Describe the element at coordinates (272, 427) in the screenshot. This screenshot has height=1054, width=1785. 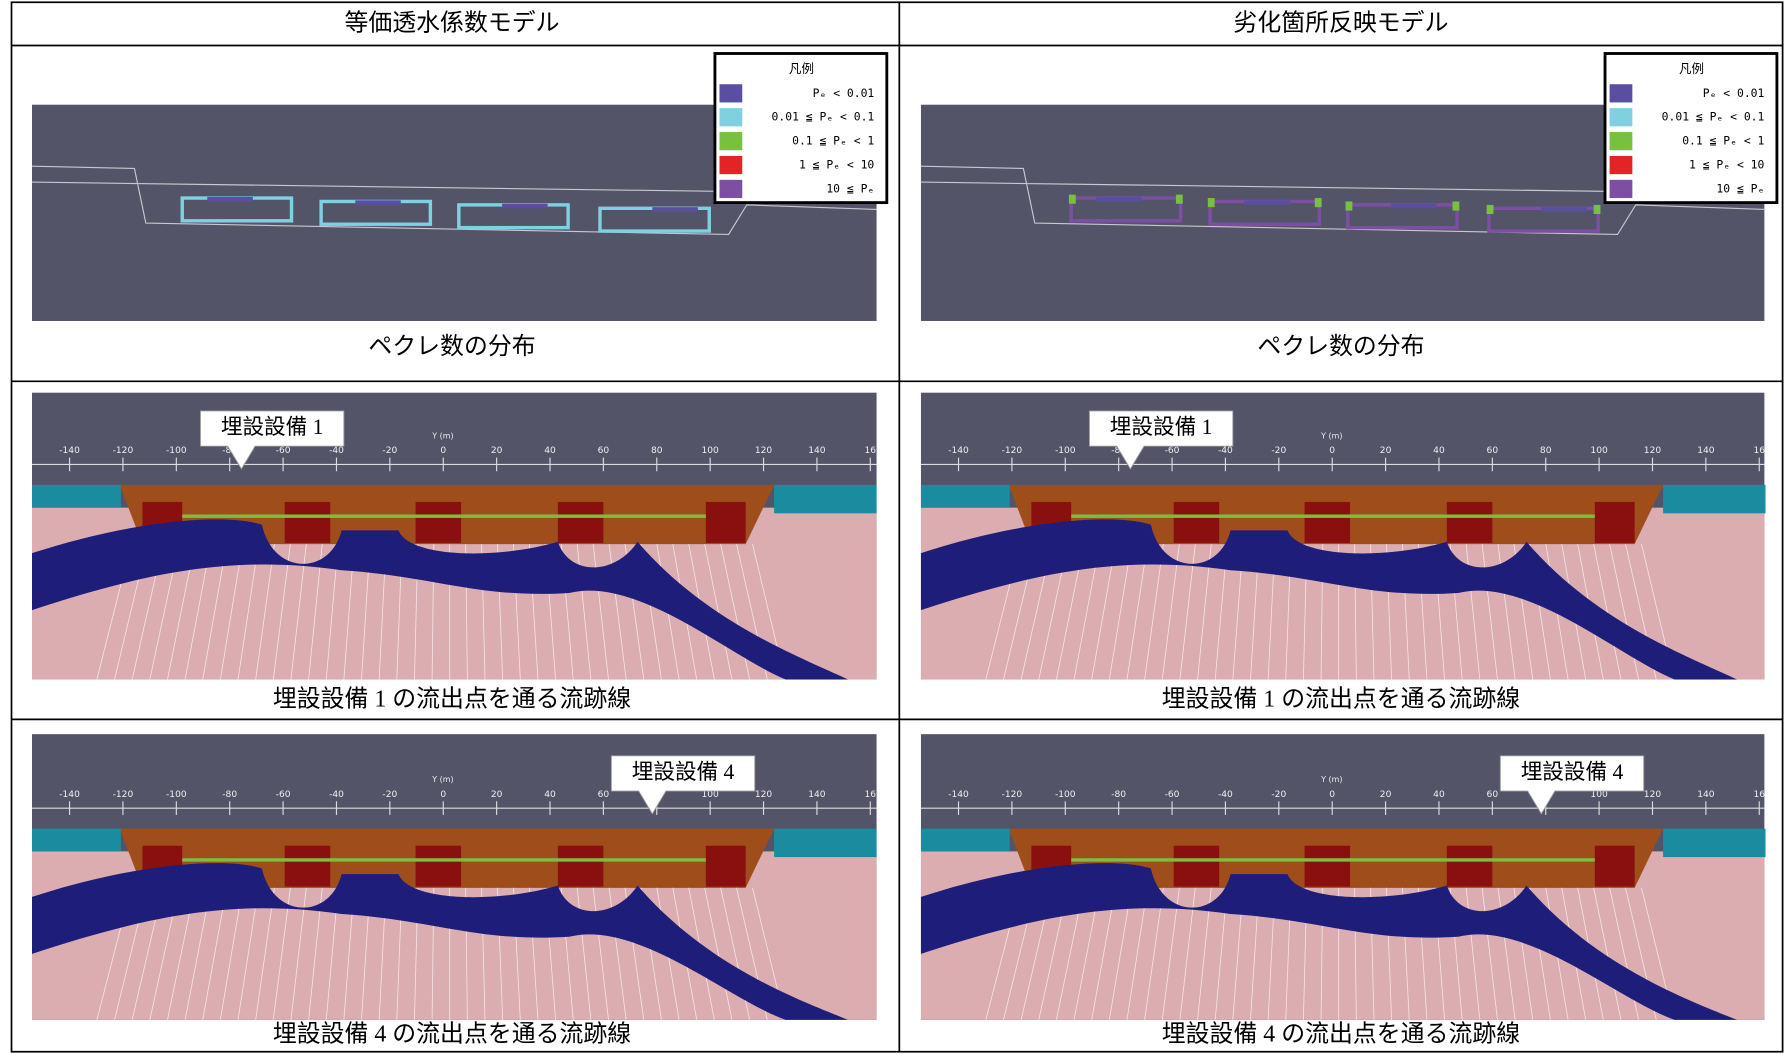
I see `callout-label: 埋設設備 1` at that location.